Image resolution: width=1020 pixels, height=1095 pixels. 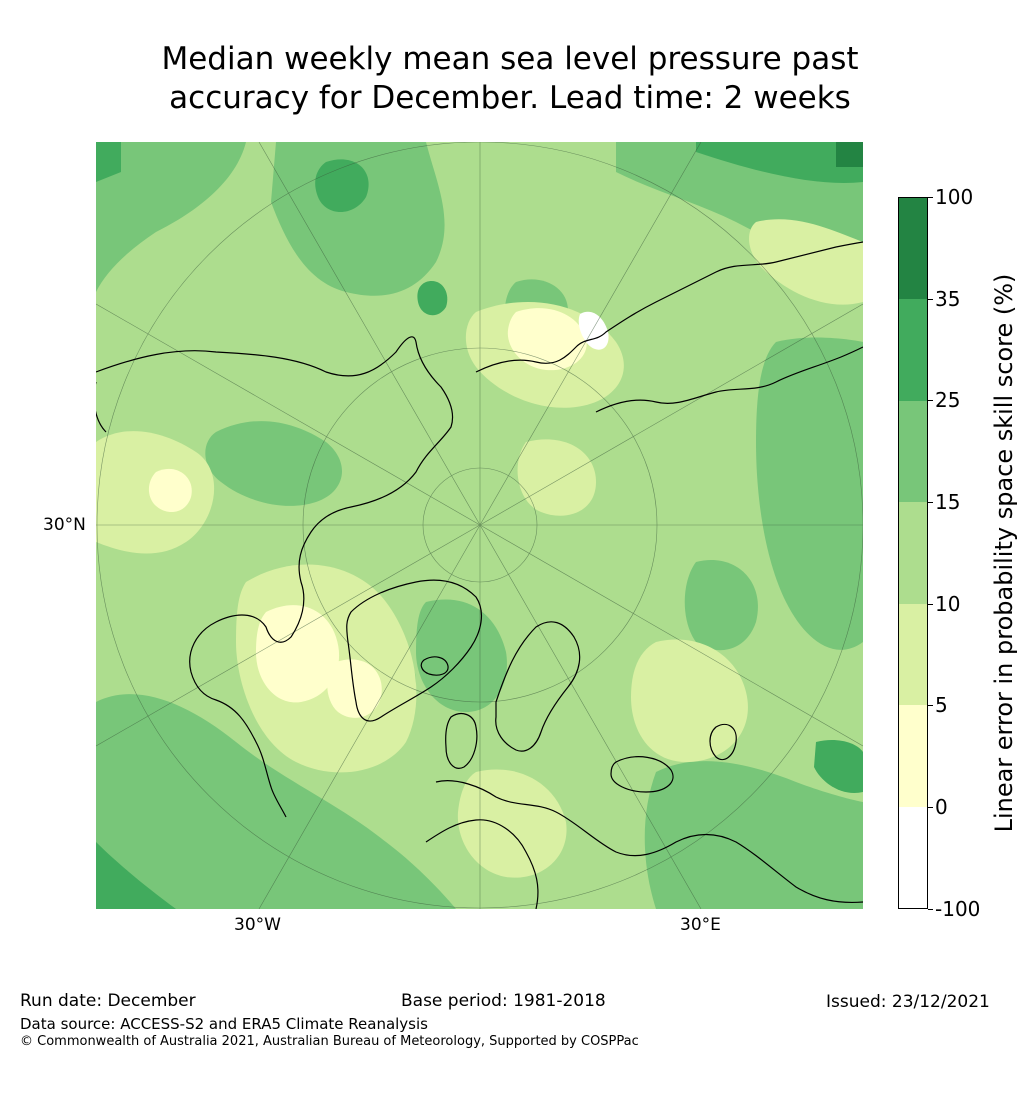 What do you see at coordinates (538, 686) in the screenshot?
I see `scandinavia-coast` at bounding box center [538, 686].